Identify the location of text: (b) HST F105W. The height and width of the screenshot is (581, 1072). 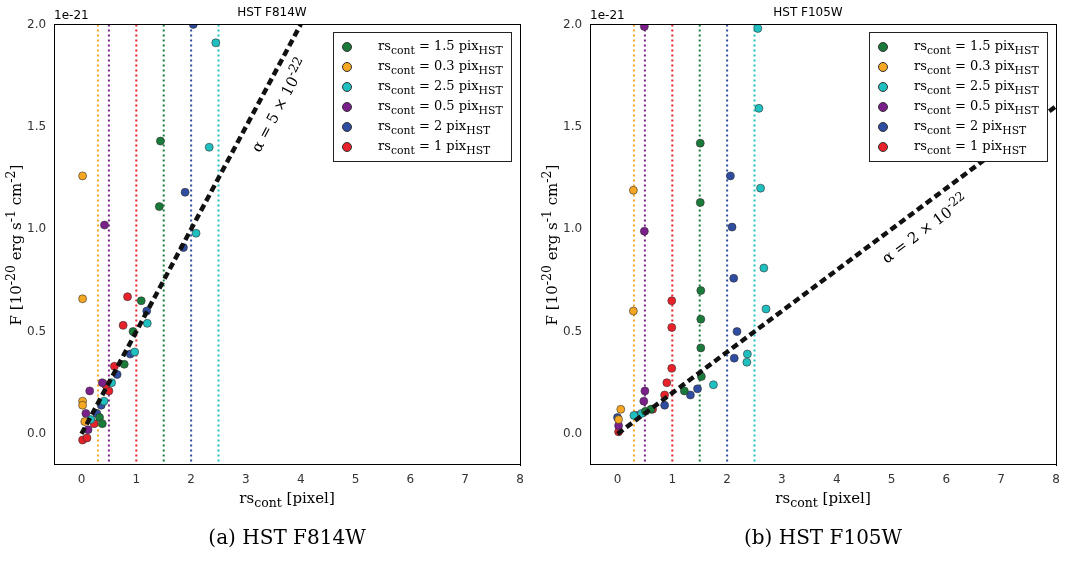
(823, 536).